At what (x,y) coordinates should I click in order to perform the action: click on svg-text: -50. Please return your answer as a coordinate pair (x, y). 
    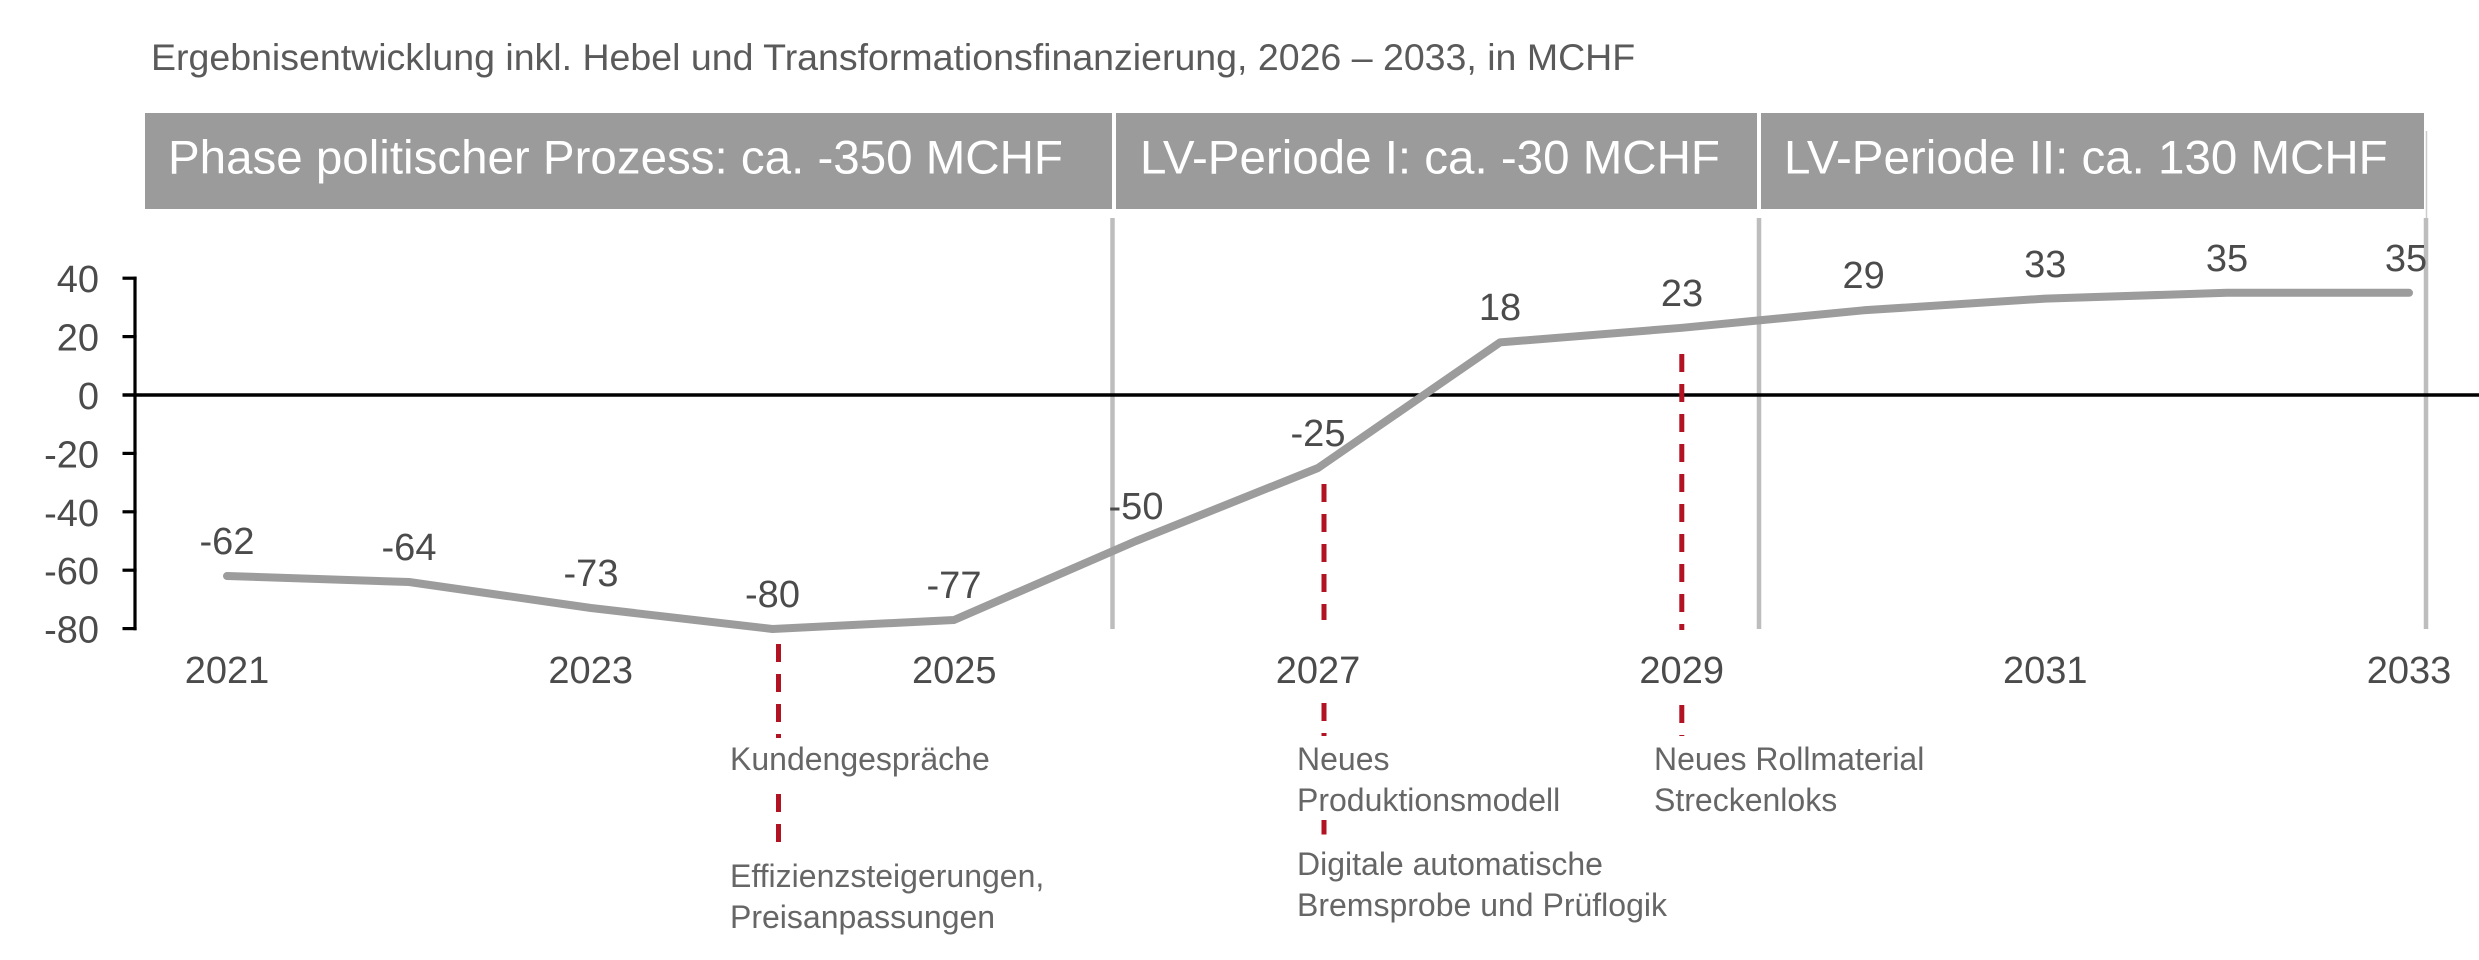
    Looking at the image, I should click on (1136, 507).